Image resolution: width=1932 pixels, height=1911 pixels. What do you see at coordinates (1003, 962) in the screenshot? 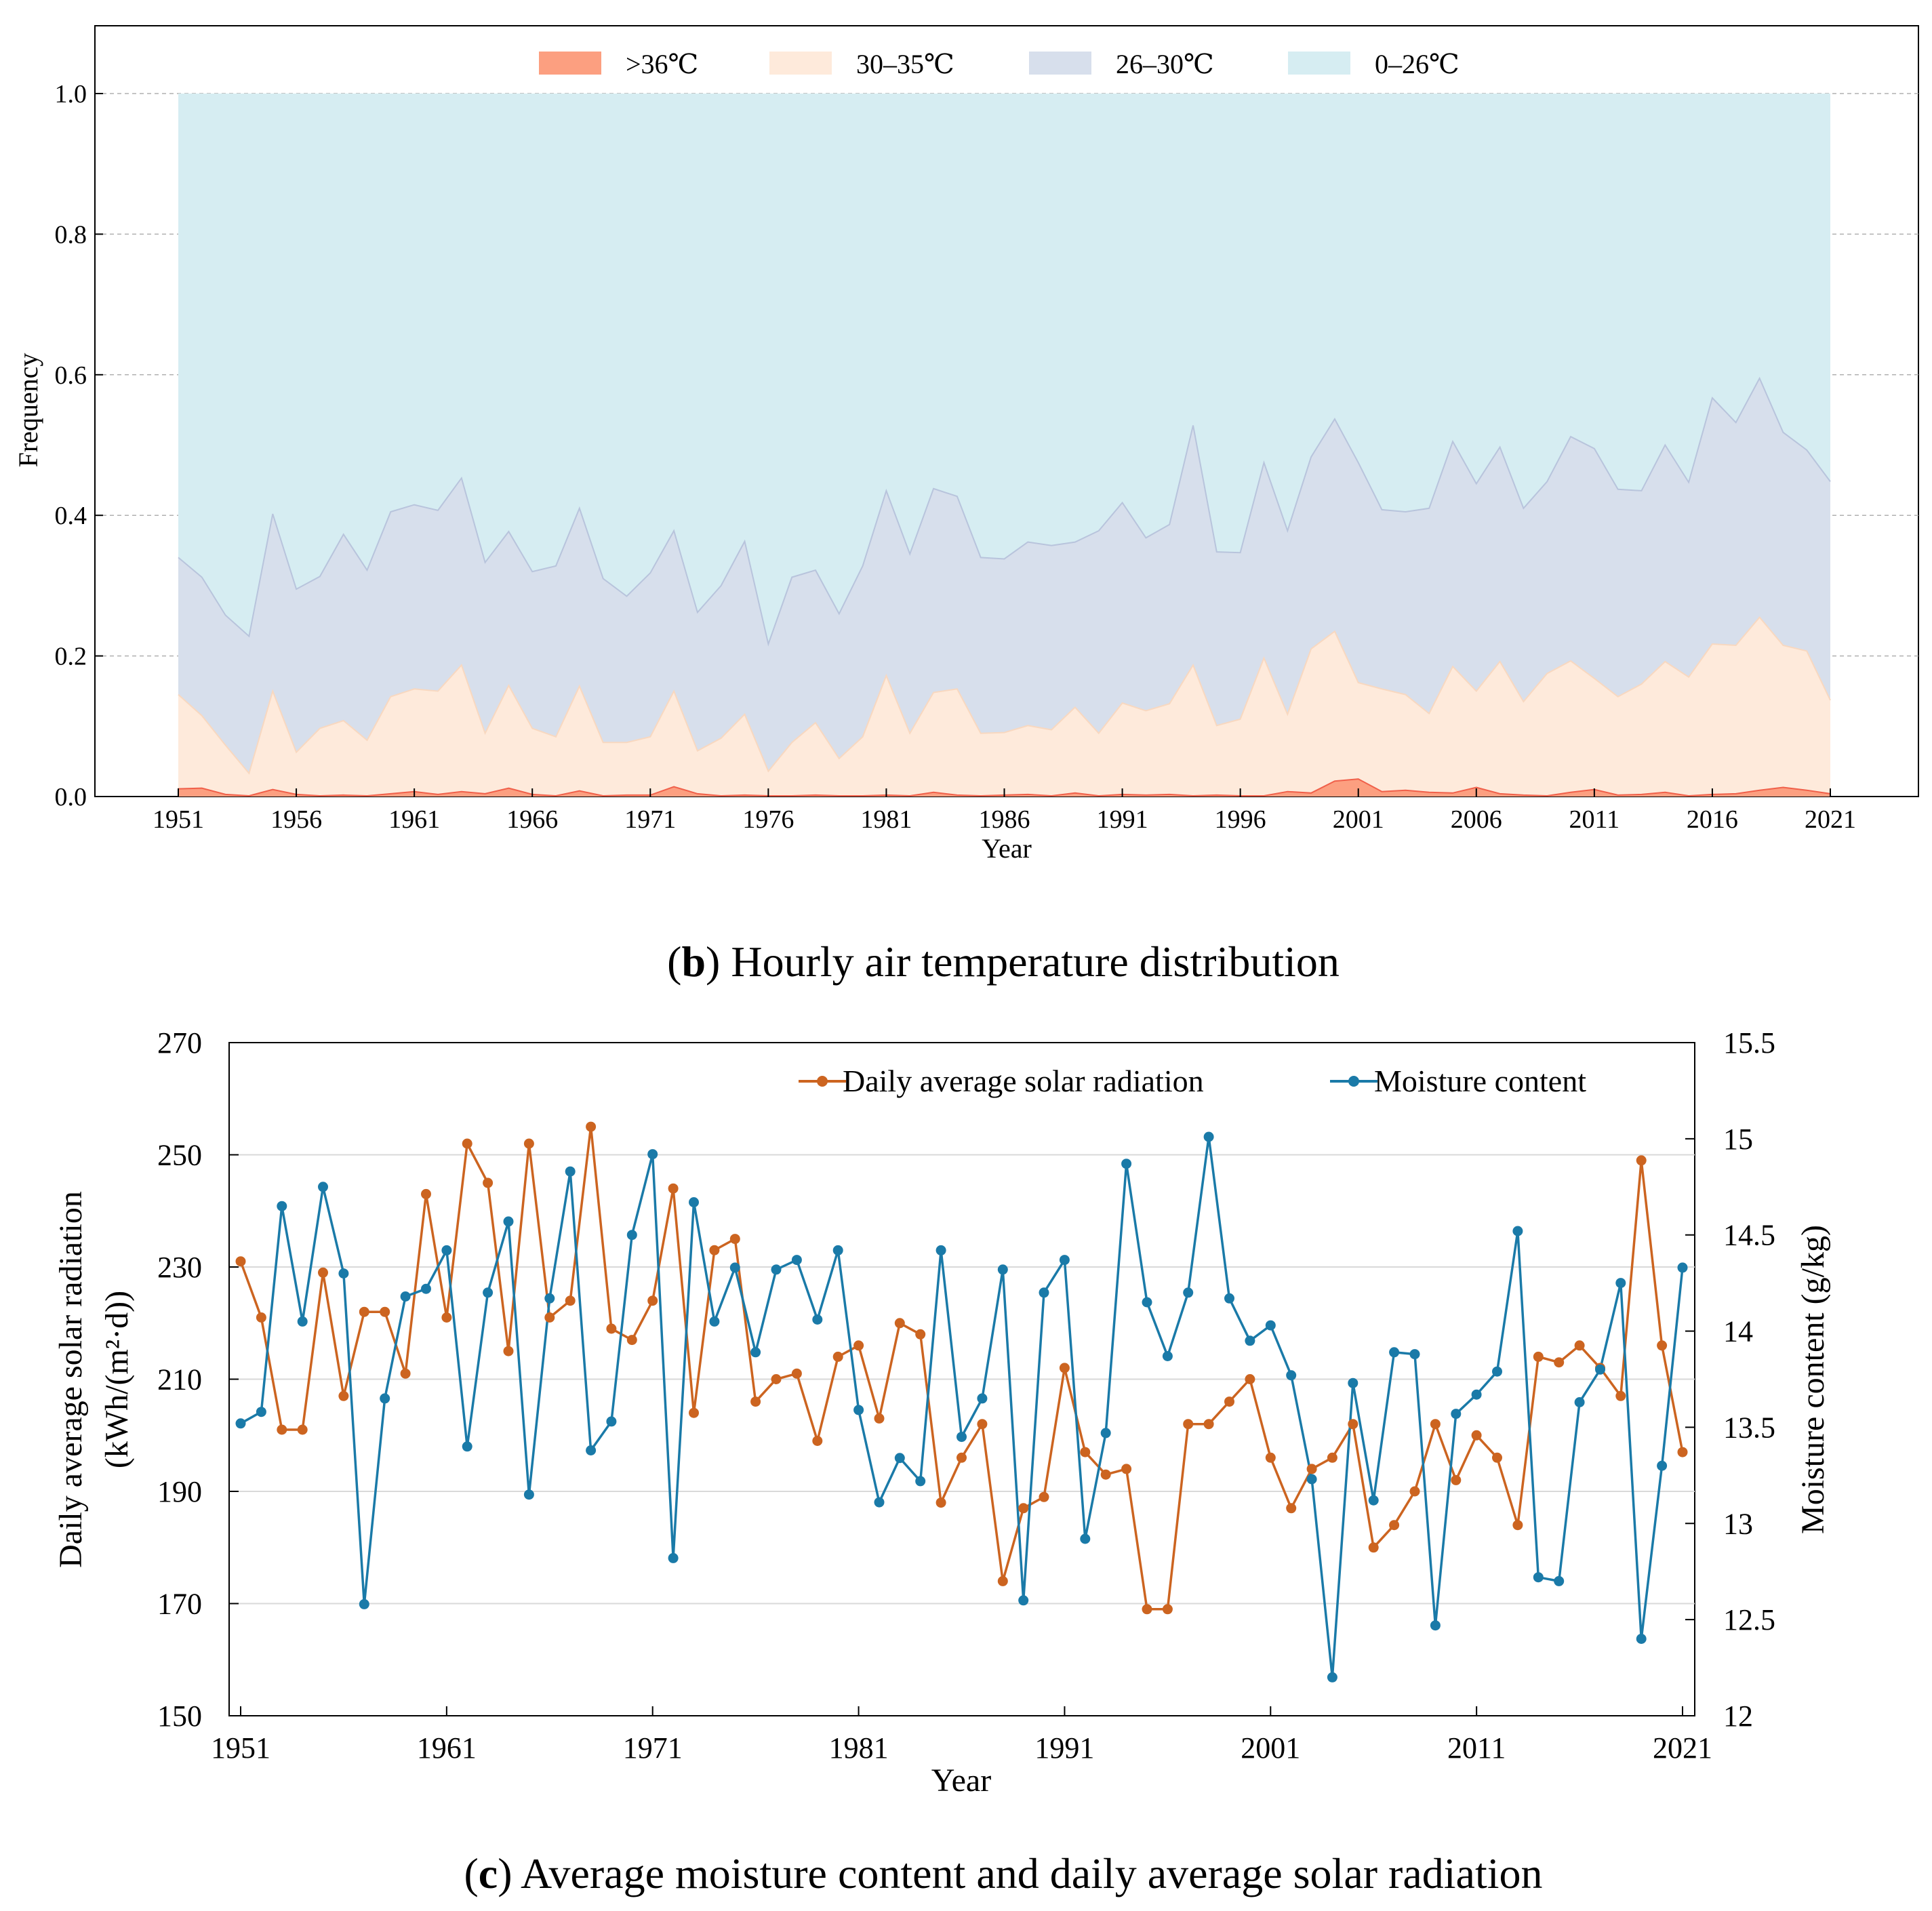
I see `chart-b-caption: (b) Hourly air temperature distribution` at bounding box center [1003, 962].